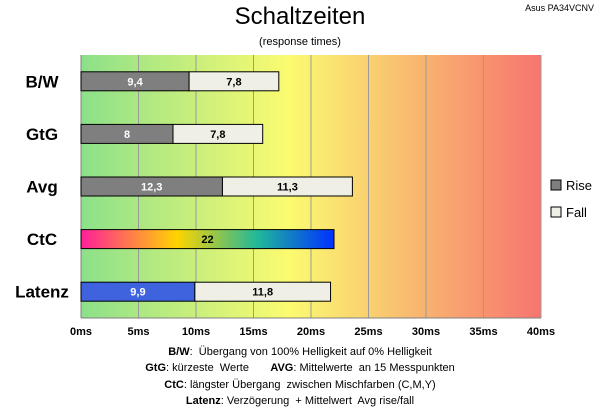 The width and height of the screenshot is (600, 415). I want to click on x-tick-label: 15ms, so click(253, 332).